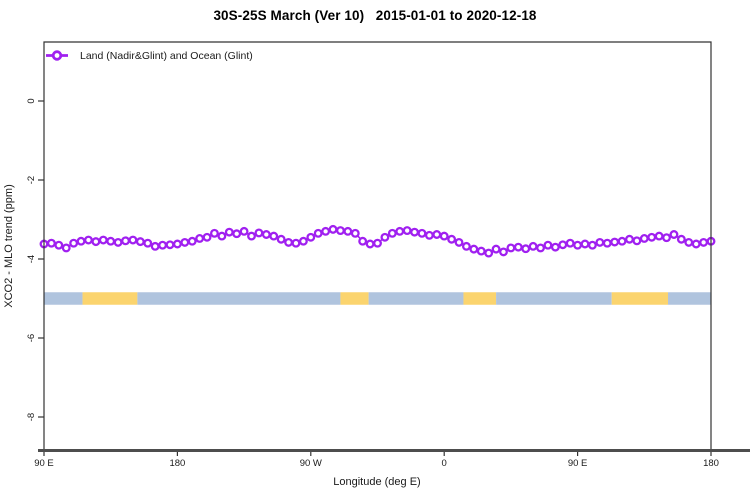  What do you see at coordinates (31, 338) in the screenshot?
I see `y-tick-label: -6` at bounding box center [31, 338].